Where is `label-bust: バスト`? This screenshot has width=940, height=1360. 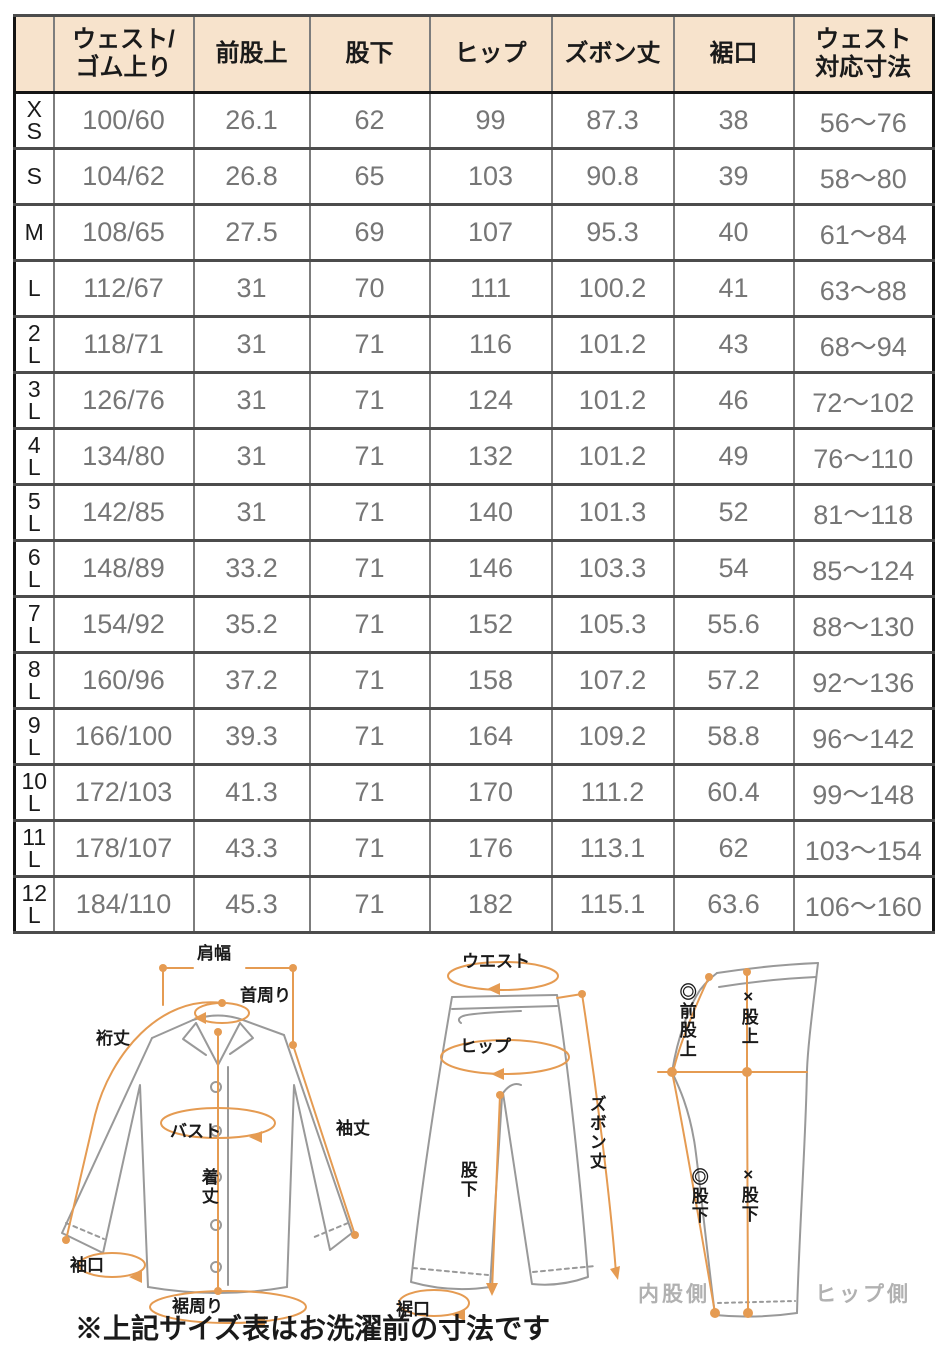 label-bust: バスト is located at coordinates (195, 1131).